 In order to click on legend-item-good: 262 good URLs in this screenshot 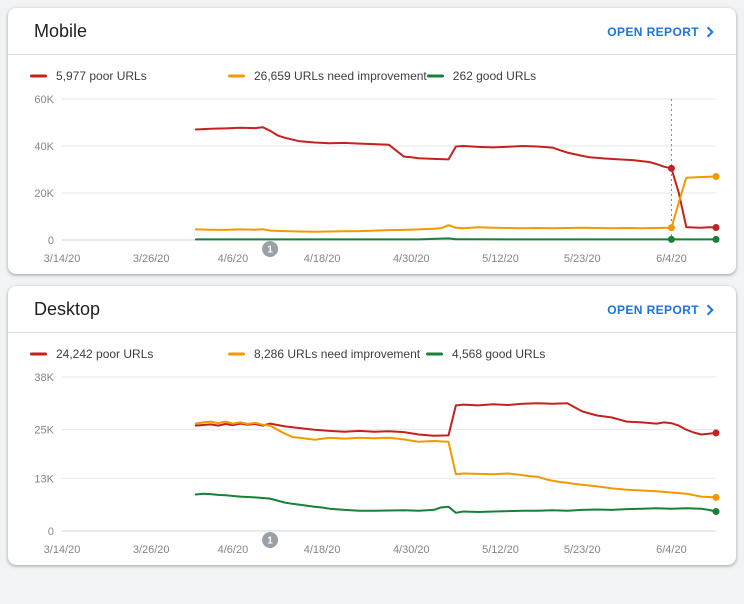, I will do `click(525, 76)`.